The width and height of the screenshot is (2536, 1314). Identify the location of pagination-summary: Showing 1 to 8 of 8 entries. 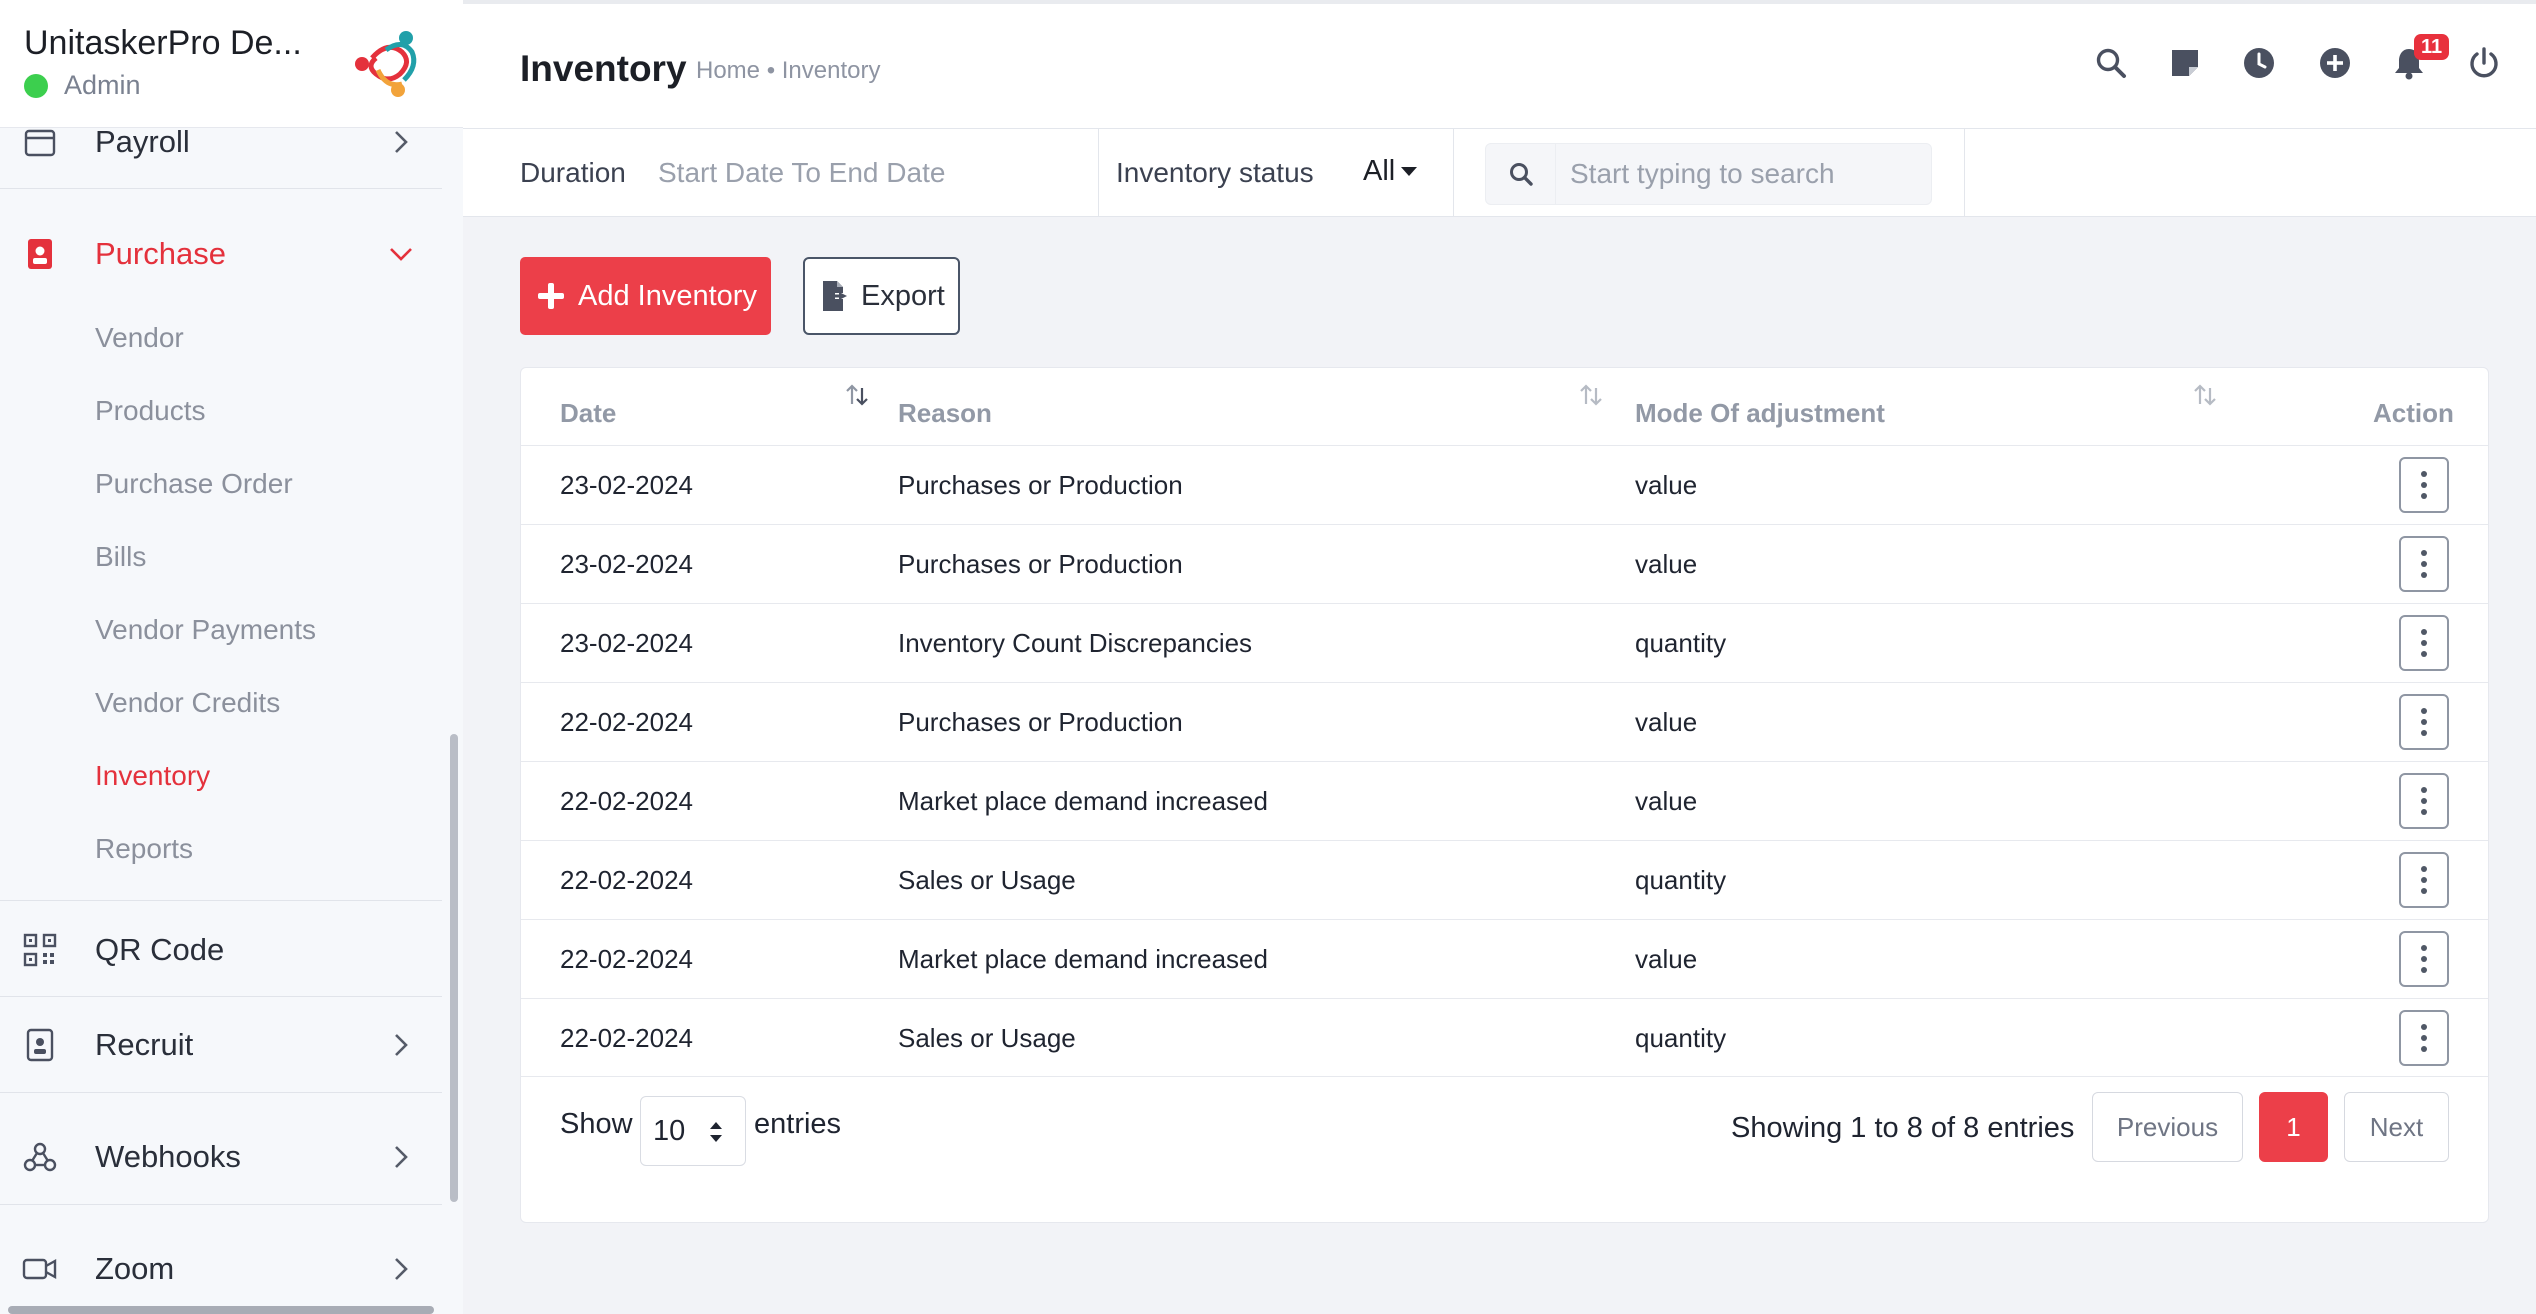
(1903, 1128).